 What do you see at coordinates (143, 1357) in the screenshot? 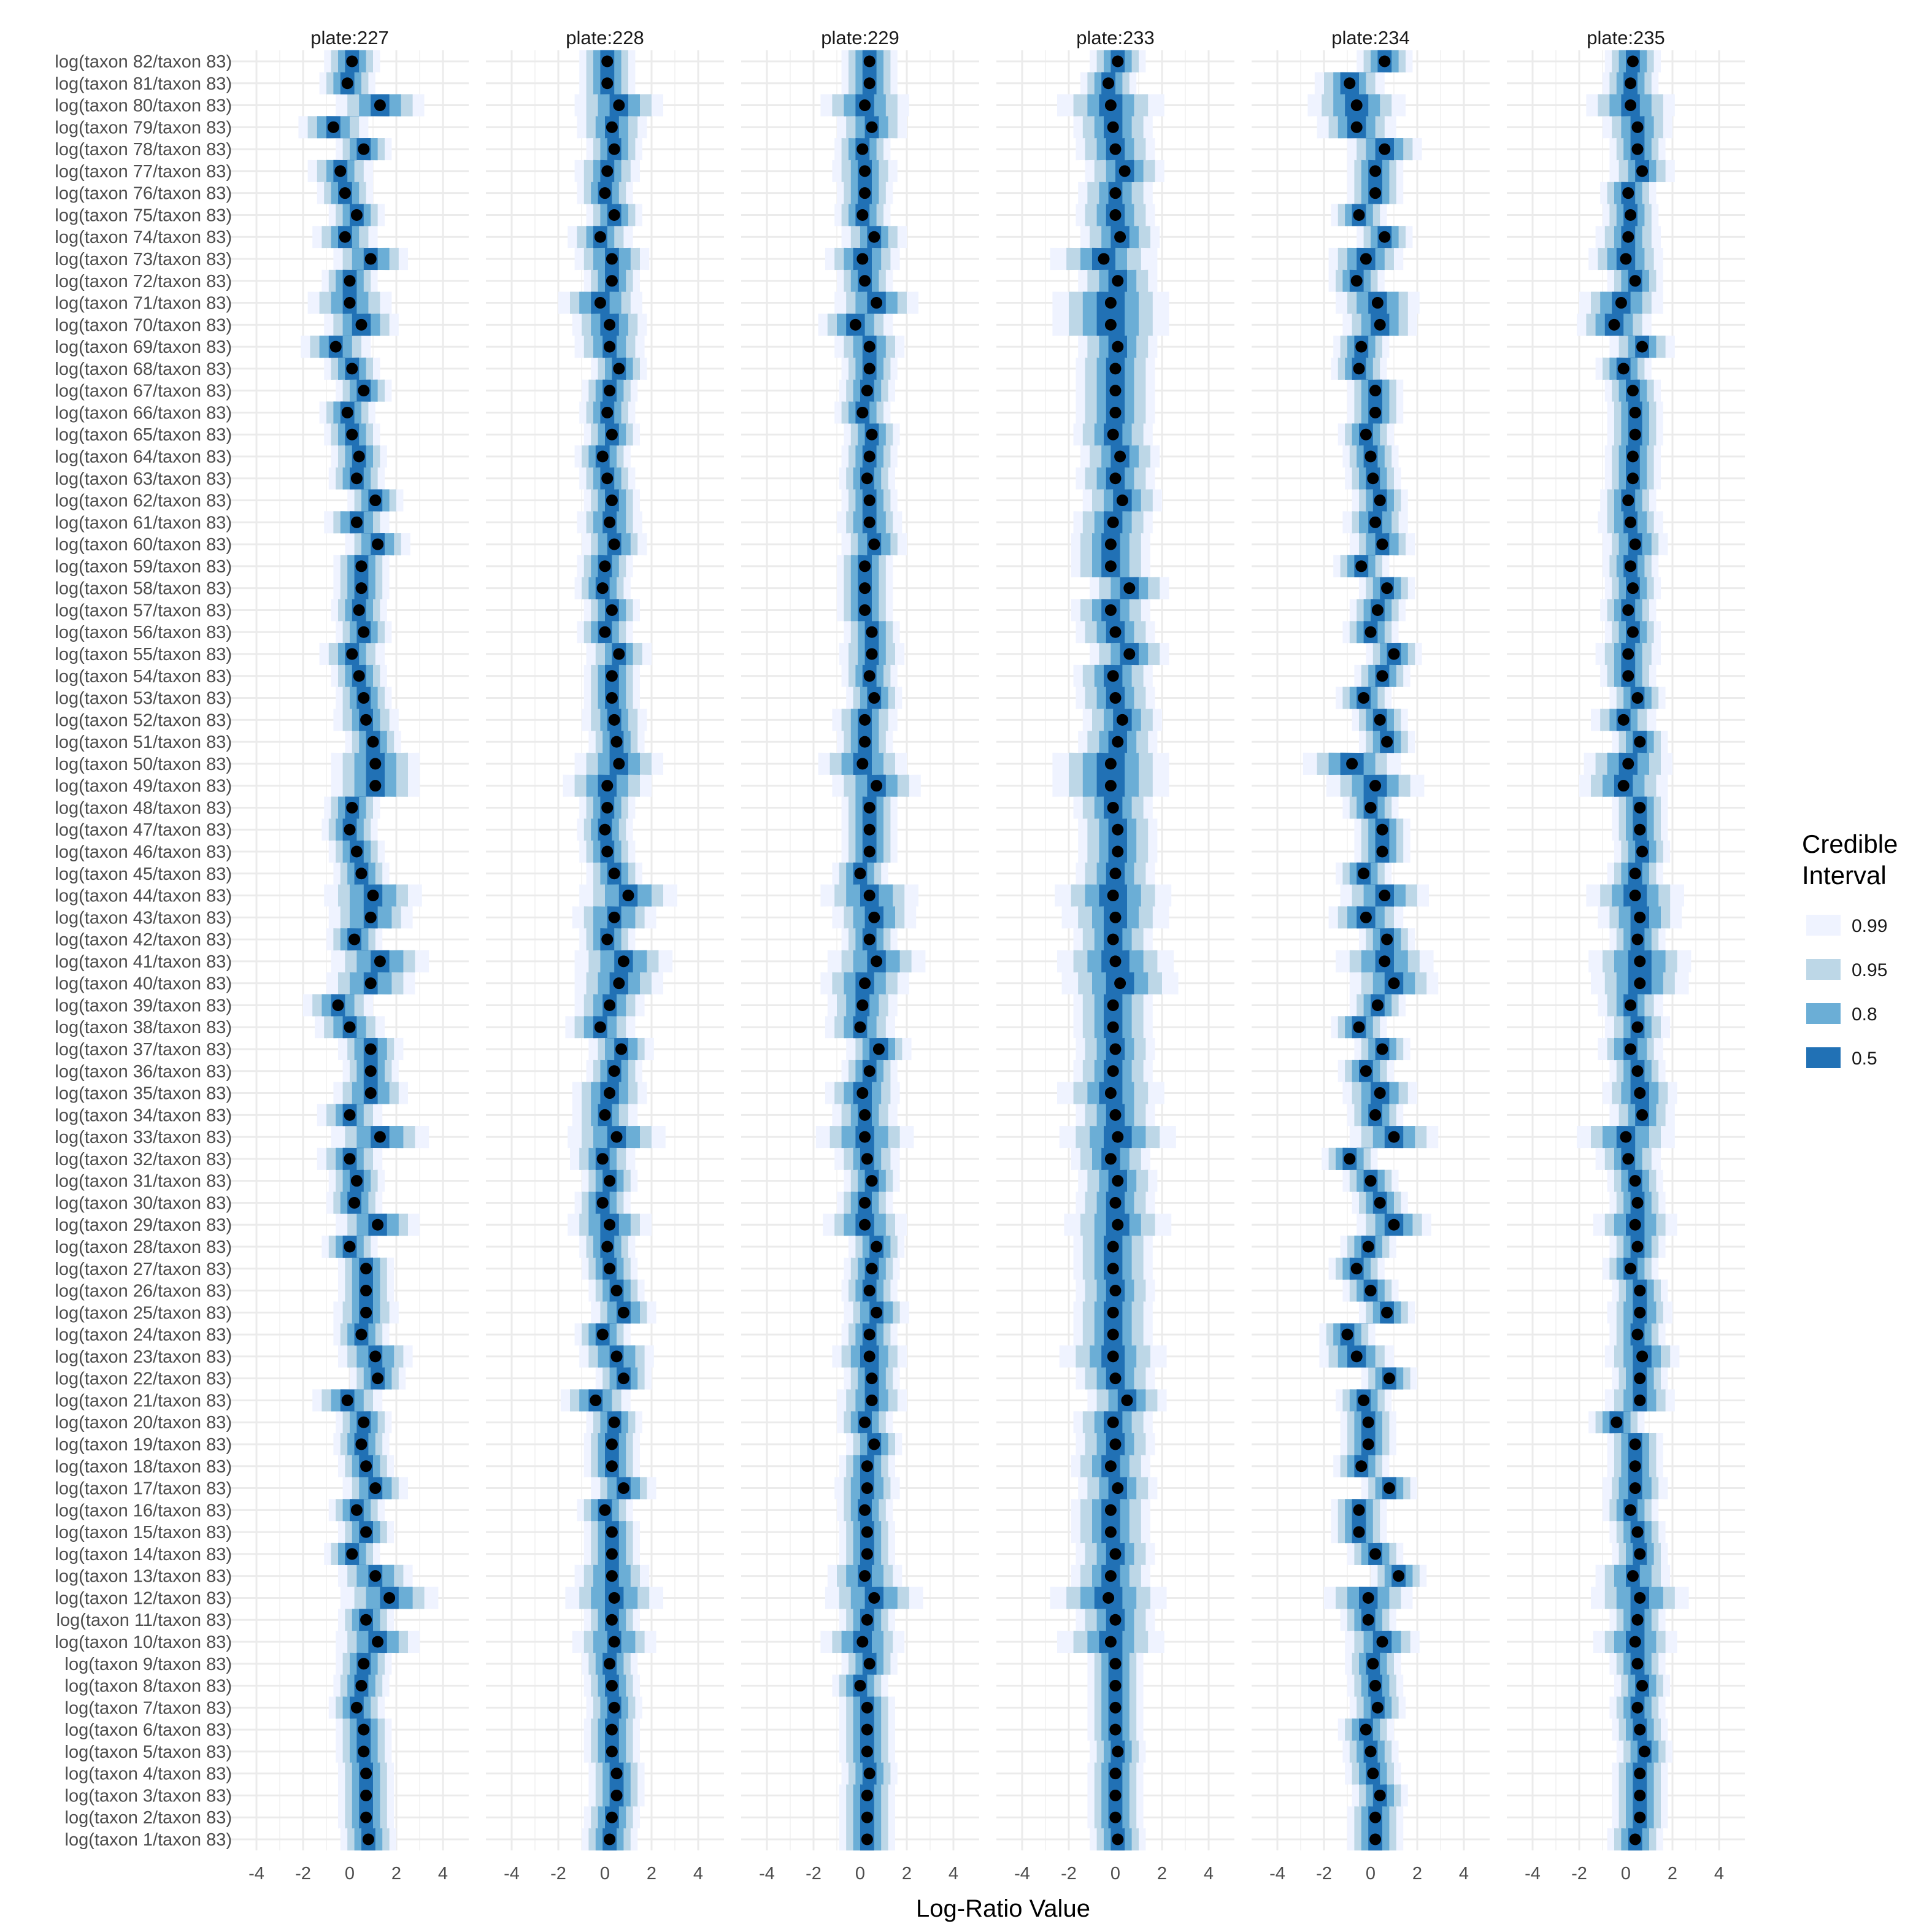
I see `y-tick-label: log(taxon 23/taxon 83)` at bounding box center [143, 1357].